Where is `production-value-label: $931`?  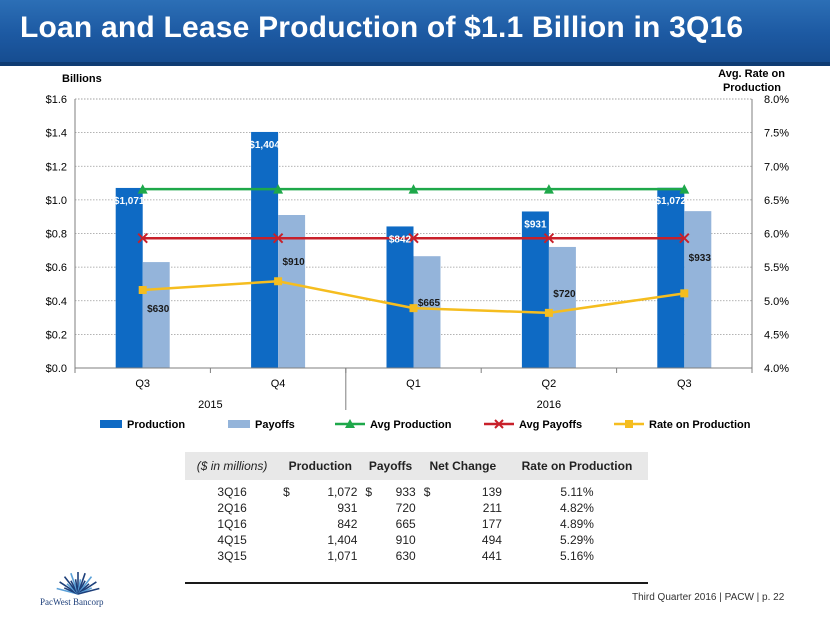 production-value-label: $931 is located at coordinates (535, 224).